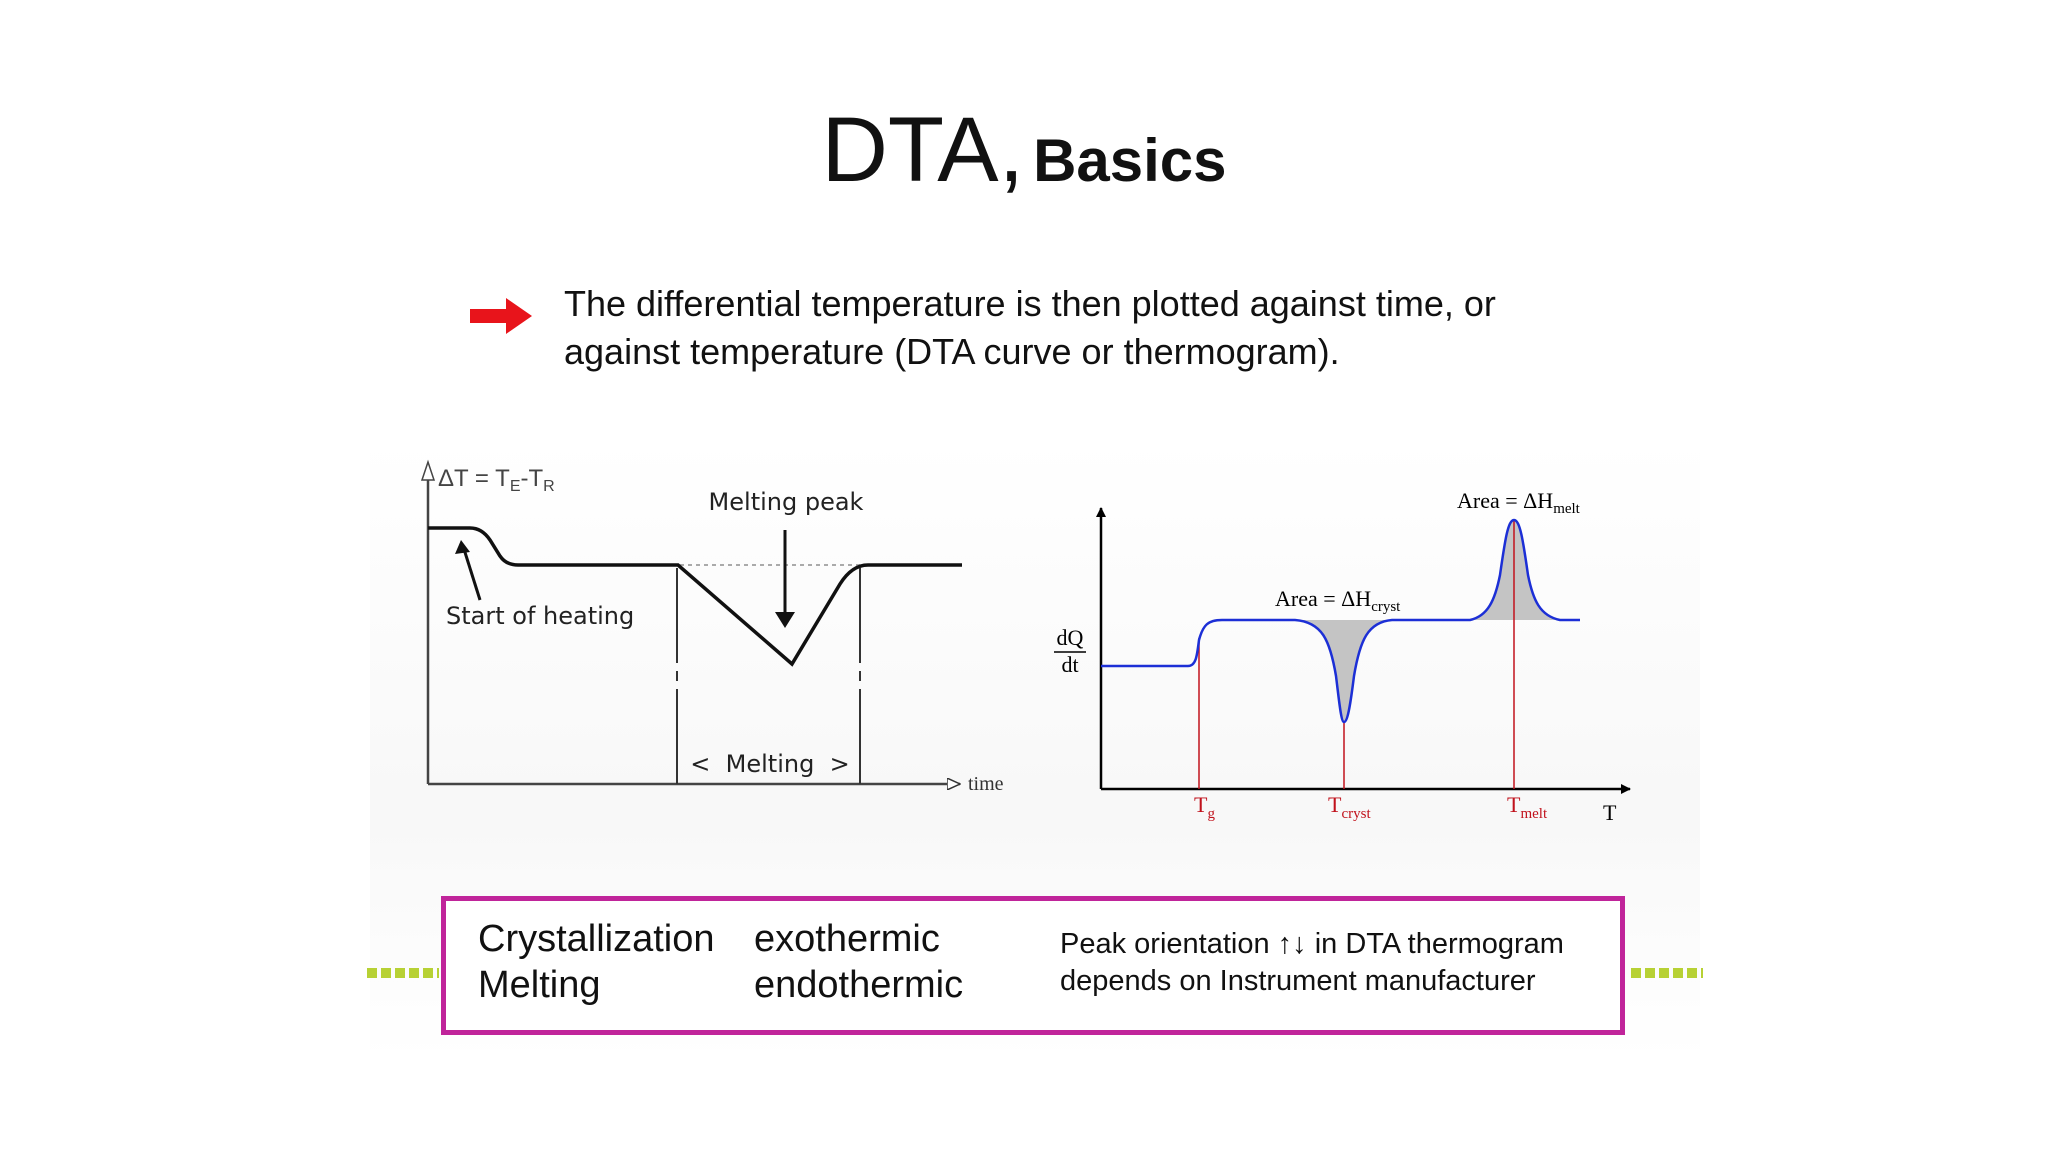  I want to click on slide-title: DTA, Basics, so click(1024, 150).